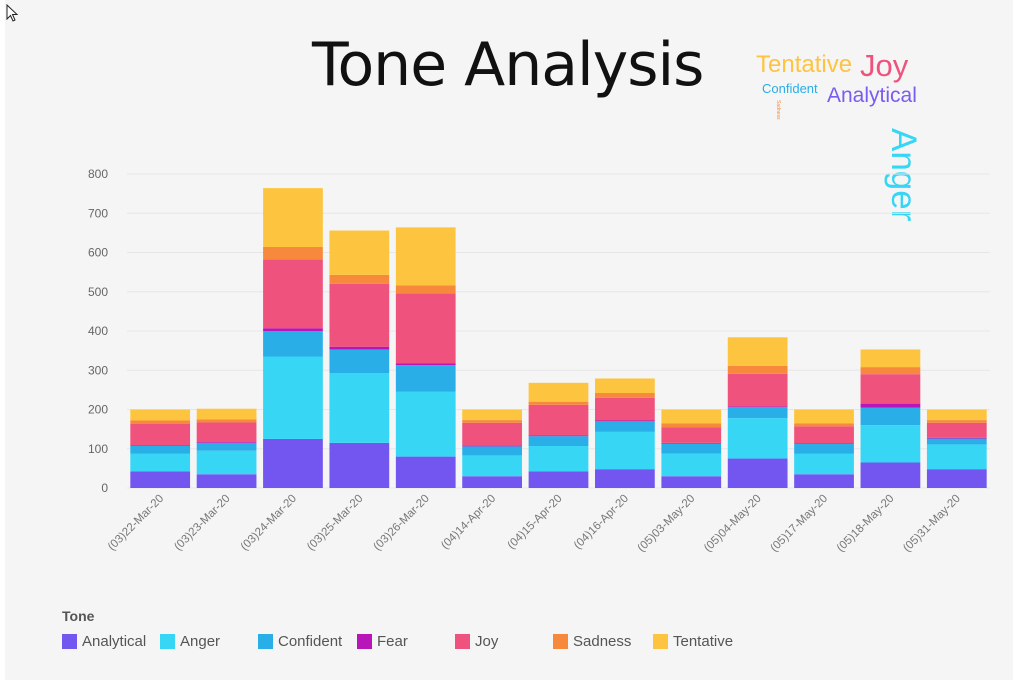 This screenshot has width=1016, height=680. I want to click on x-tick-label: (03)23-Mar-20, so click(202, 523).